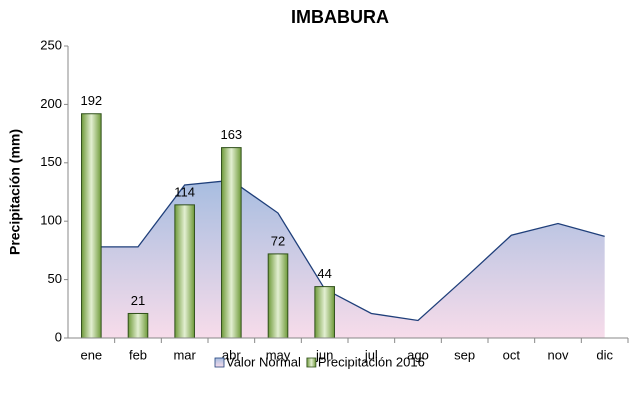 The height and width of the screenshot is (401, 643). Describe the element at coordinates (604, 354) in the screenshot. I see `x-tick-label: dic` at that location.